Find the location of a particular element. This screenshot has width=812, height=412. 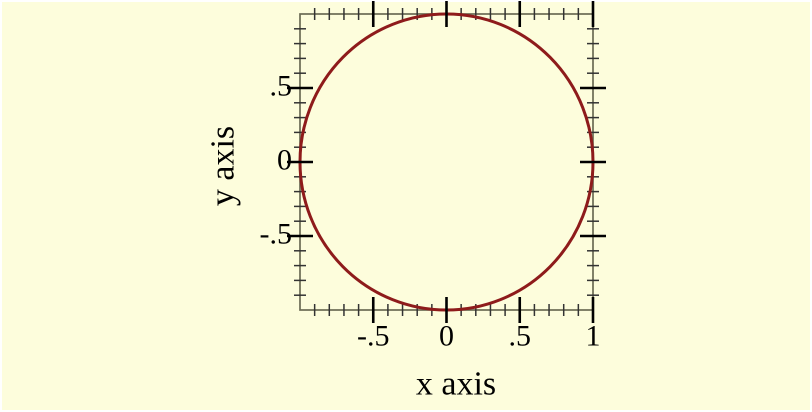

x-tick-label-2: .5 is located at coordinates (520, 336).